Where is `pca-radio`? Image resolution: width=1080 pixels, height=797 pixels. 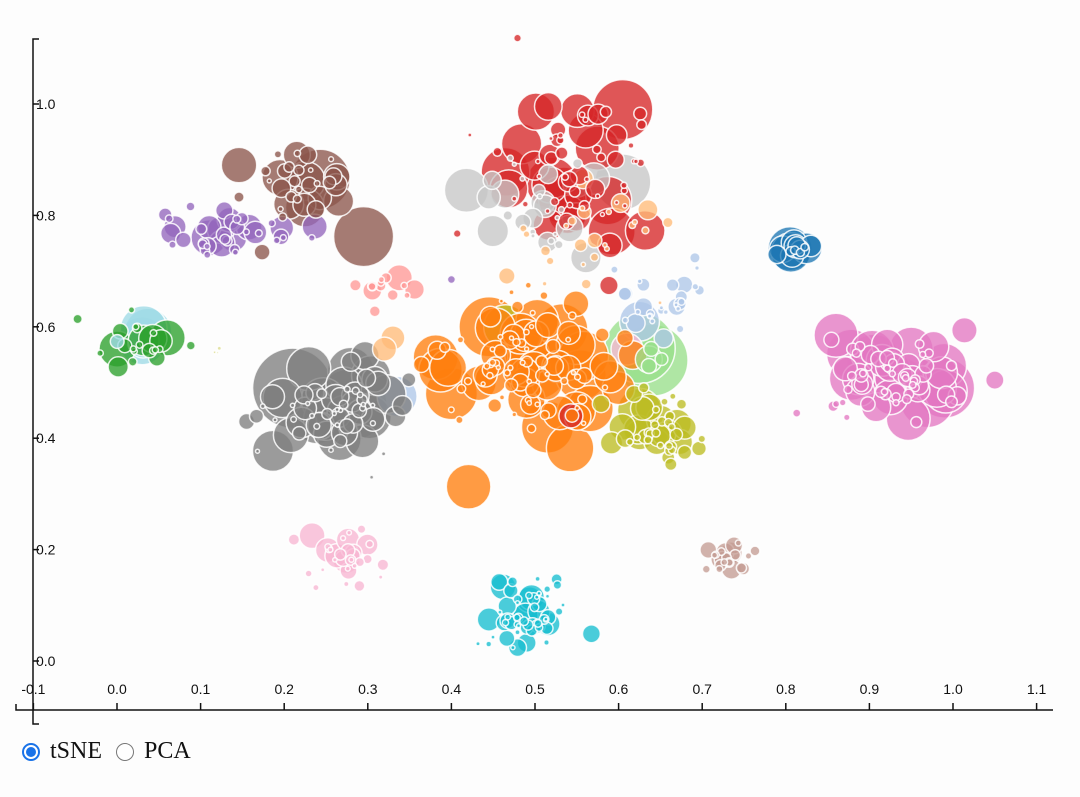 pca-radio is located at coordinates (125, 751).